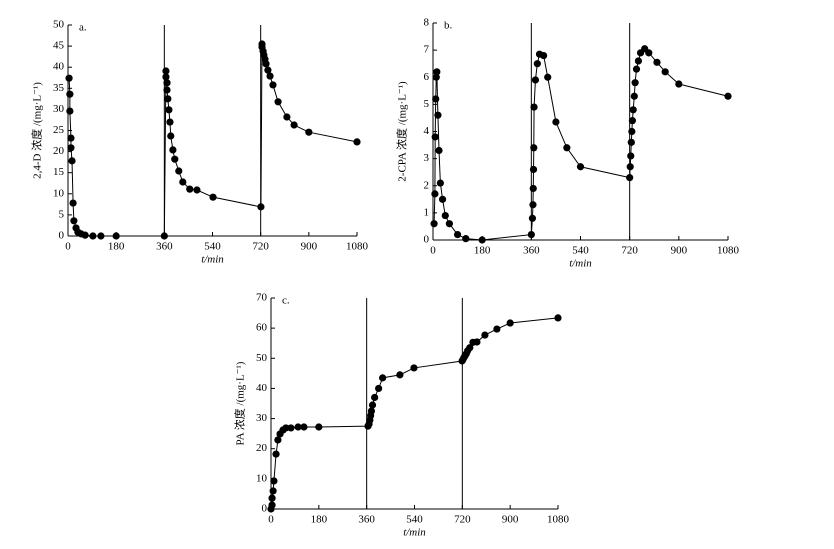 The image size is (834, 549). Describe the element at coordinates (580, 264) in the screenshot. I see `x-axis-label: t/min` at that location.